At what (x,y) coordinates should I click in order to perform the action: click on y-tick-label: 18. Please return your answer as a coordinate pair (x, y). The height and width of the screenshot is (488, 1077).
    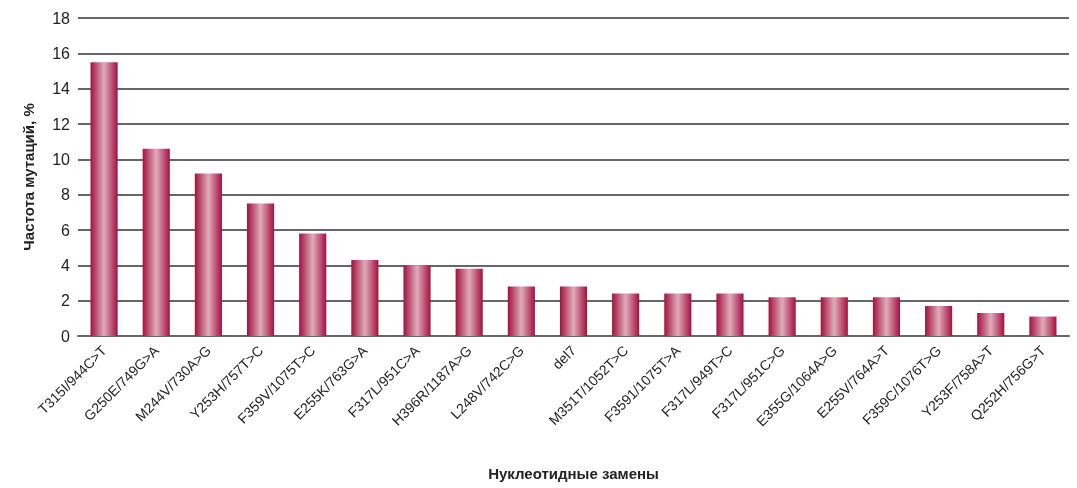
    Looking at the image, I should click on (61, 18).